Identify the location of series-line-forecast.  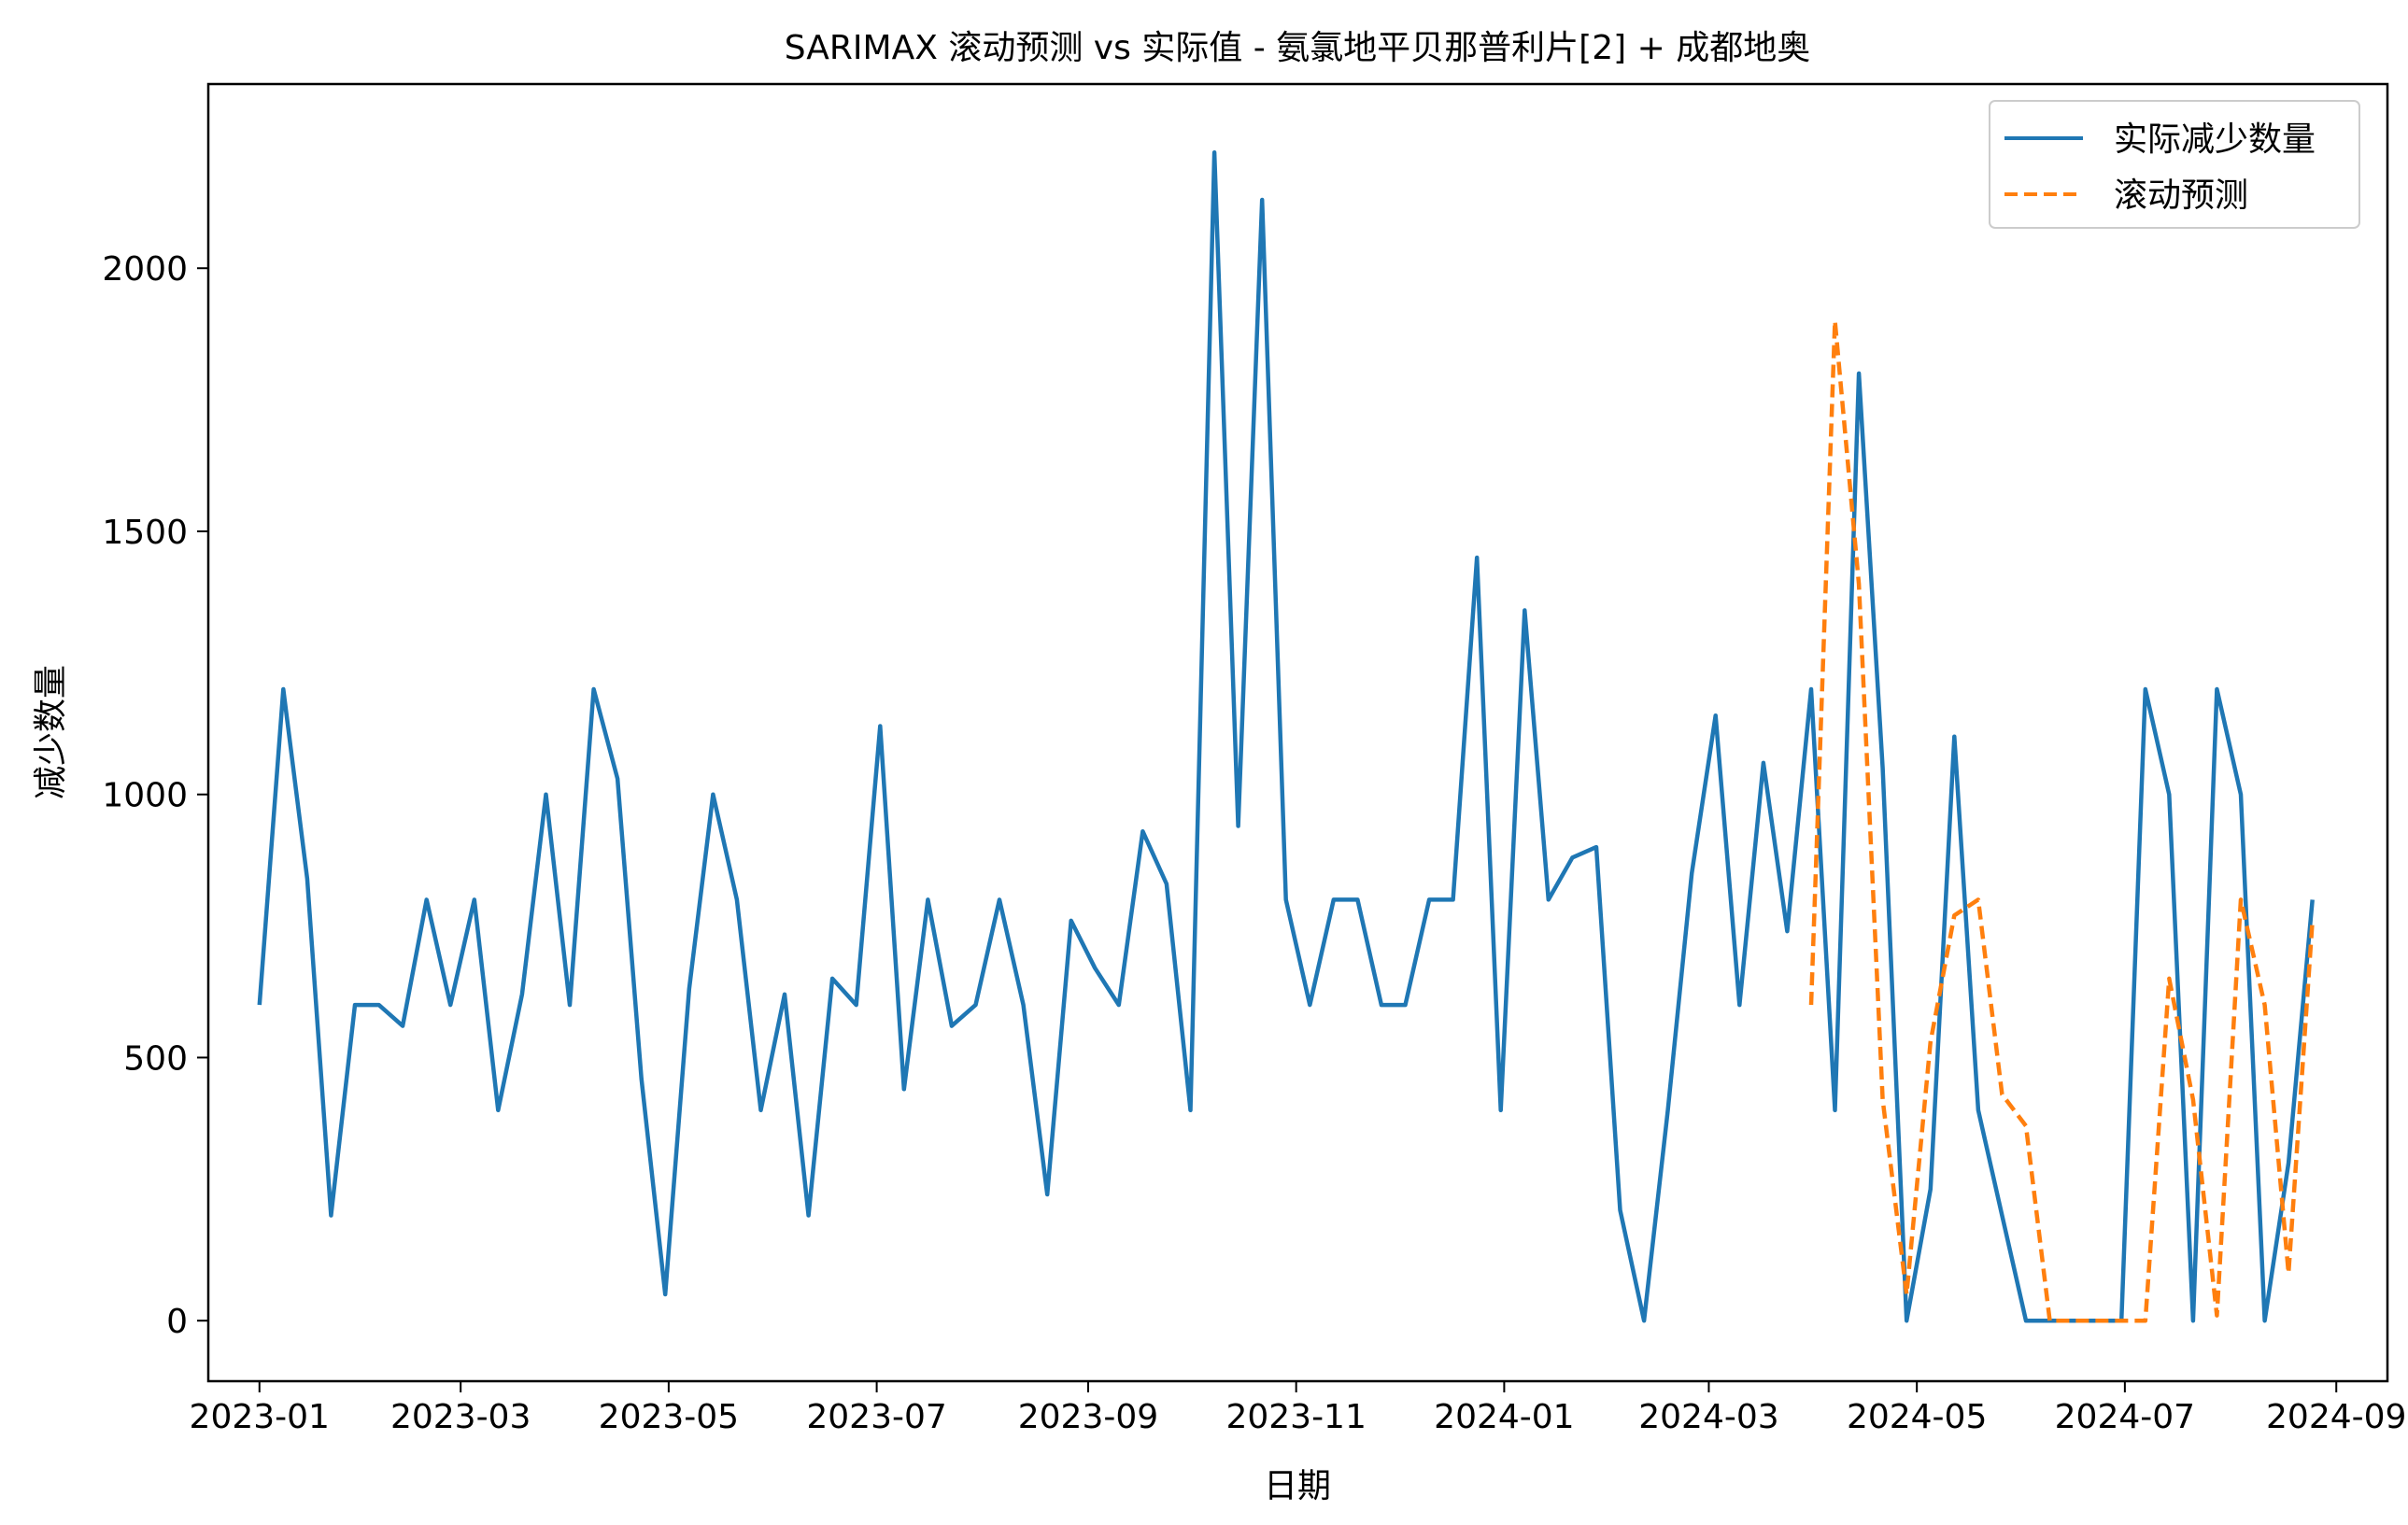
(2061, 820).